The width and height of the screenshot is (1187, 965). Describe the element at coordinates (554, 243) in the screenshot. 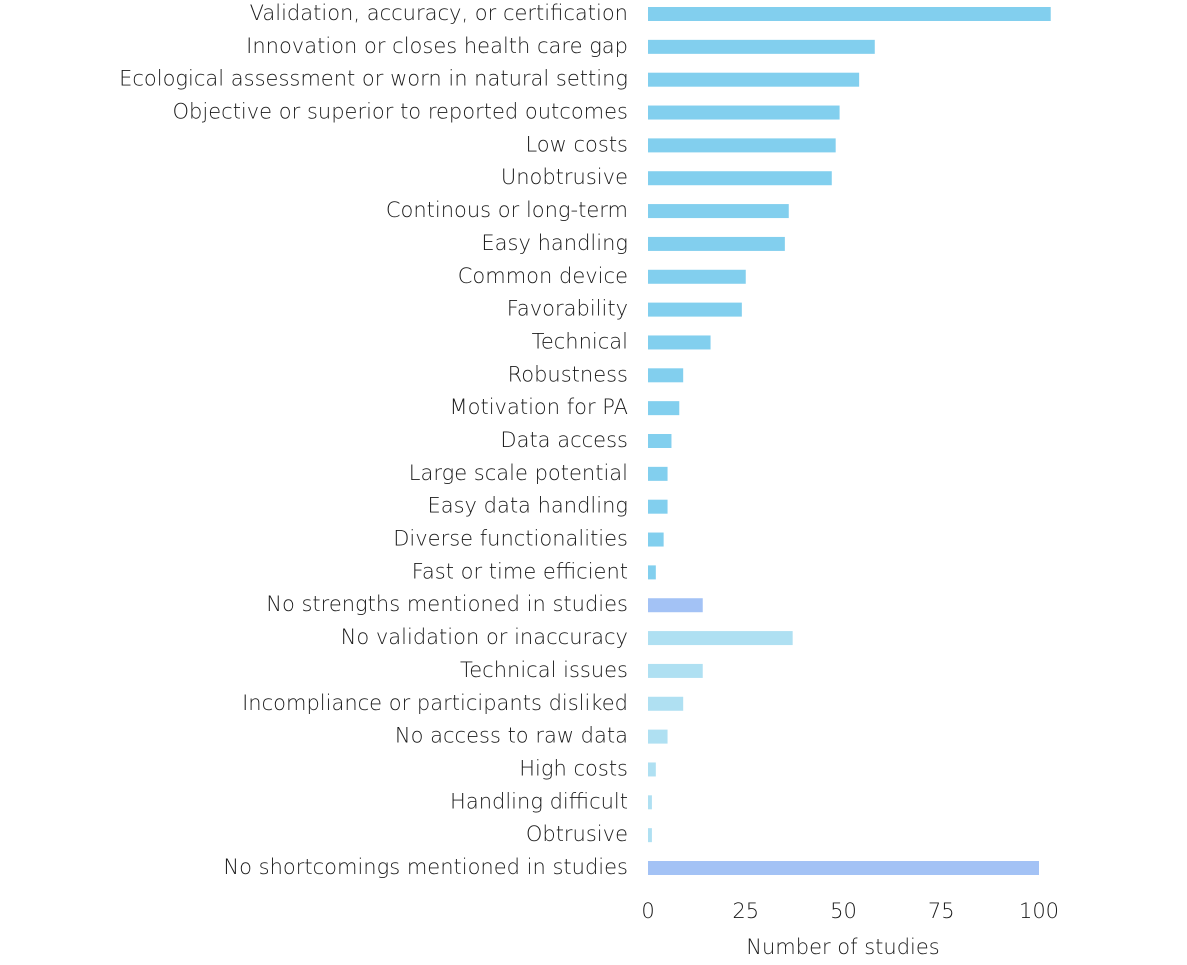

I see `y-tick-label: Easy handling` at that location.